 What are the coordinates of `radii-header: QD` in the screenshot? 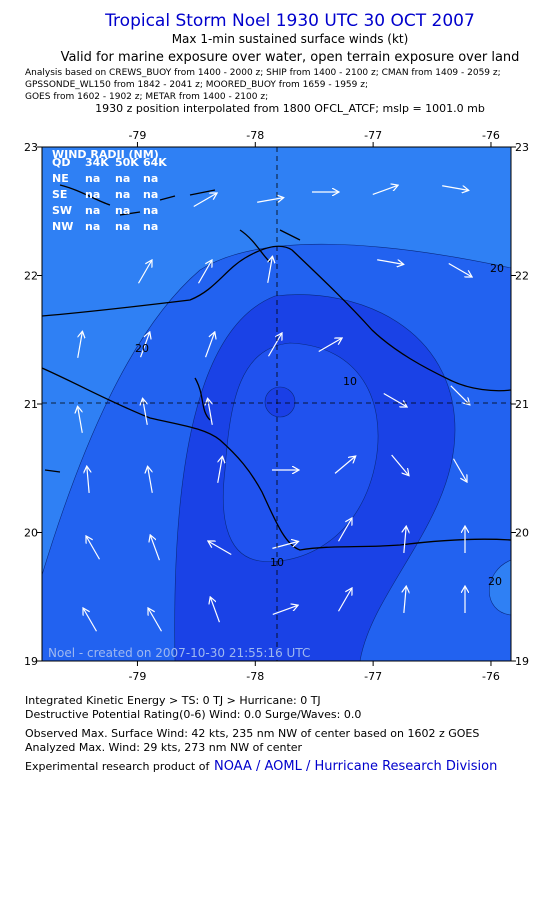 It's located at (61, 162).